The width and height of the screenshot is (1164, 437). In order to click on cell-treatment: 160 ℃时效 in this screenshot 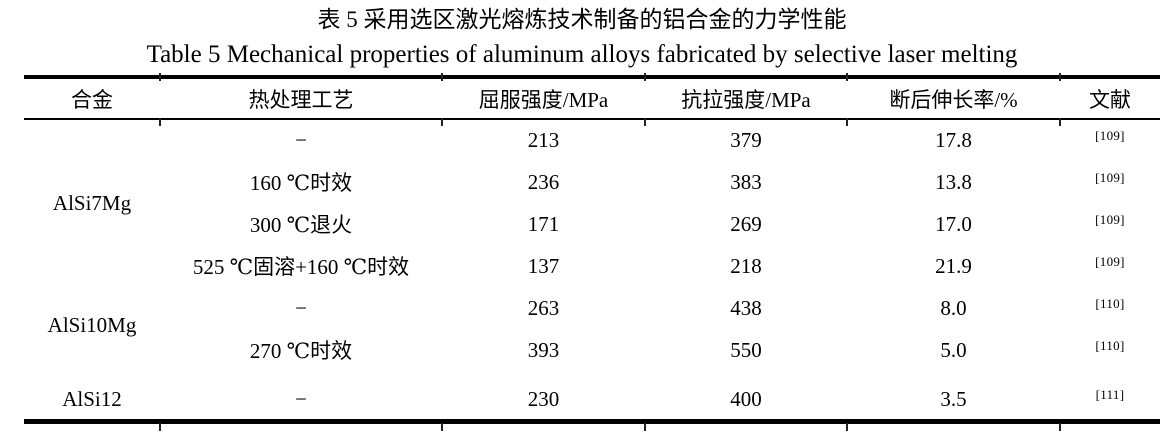, I will do `click(301, 183)`.